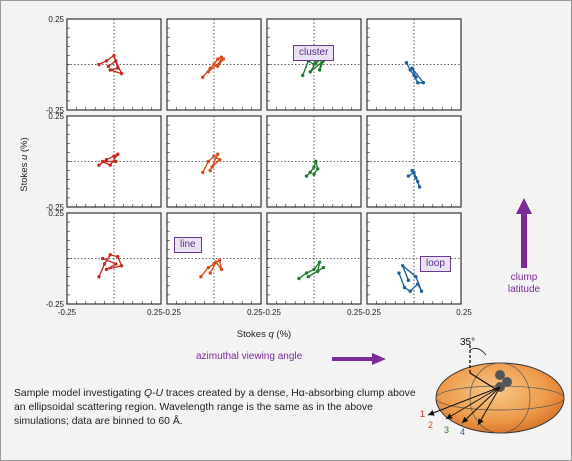 Image resolution: width=572 pixels, height=461 pixels. I want to click on azimuthal-arrow, so click(359, 359).